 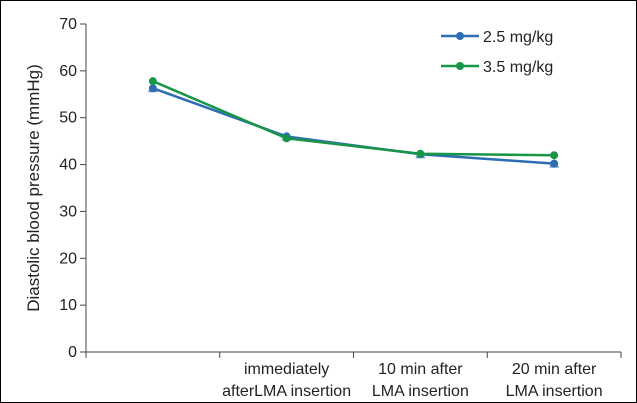 I want to click on x-category-label: 10 min after, so click(x=420, y=369).